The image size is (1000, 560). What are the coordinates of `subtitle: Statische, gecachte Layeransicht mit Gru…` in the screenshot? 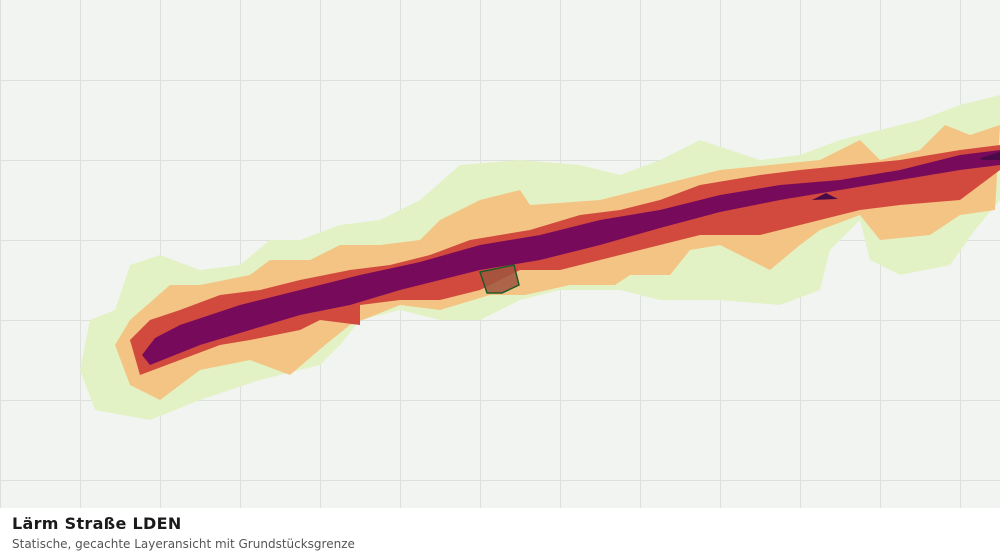 It's located at (183, 544).